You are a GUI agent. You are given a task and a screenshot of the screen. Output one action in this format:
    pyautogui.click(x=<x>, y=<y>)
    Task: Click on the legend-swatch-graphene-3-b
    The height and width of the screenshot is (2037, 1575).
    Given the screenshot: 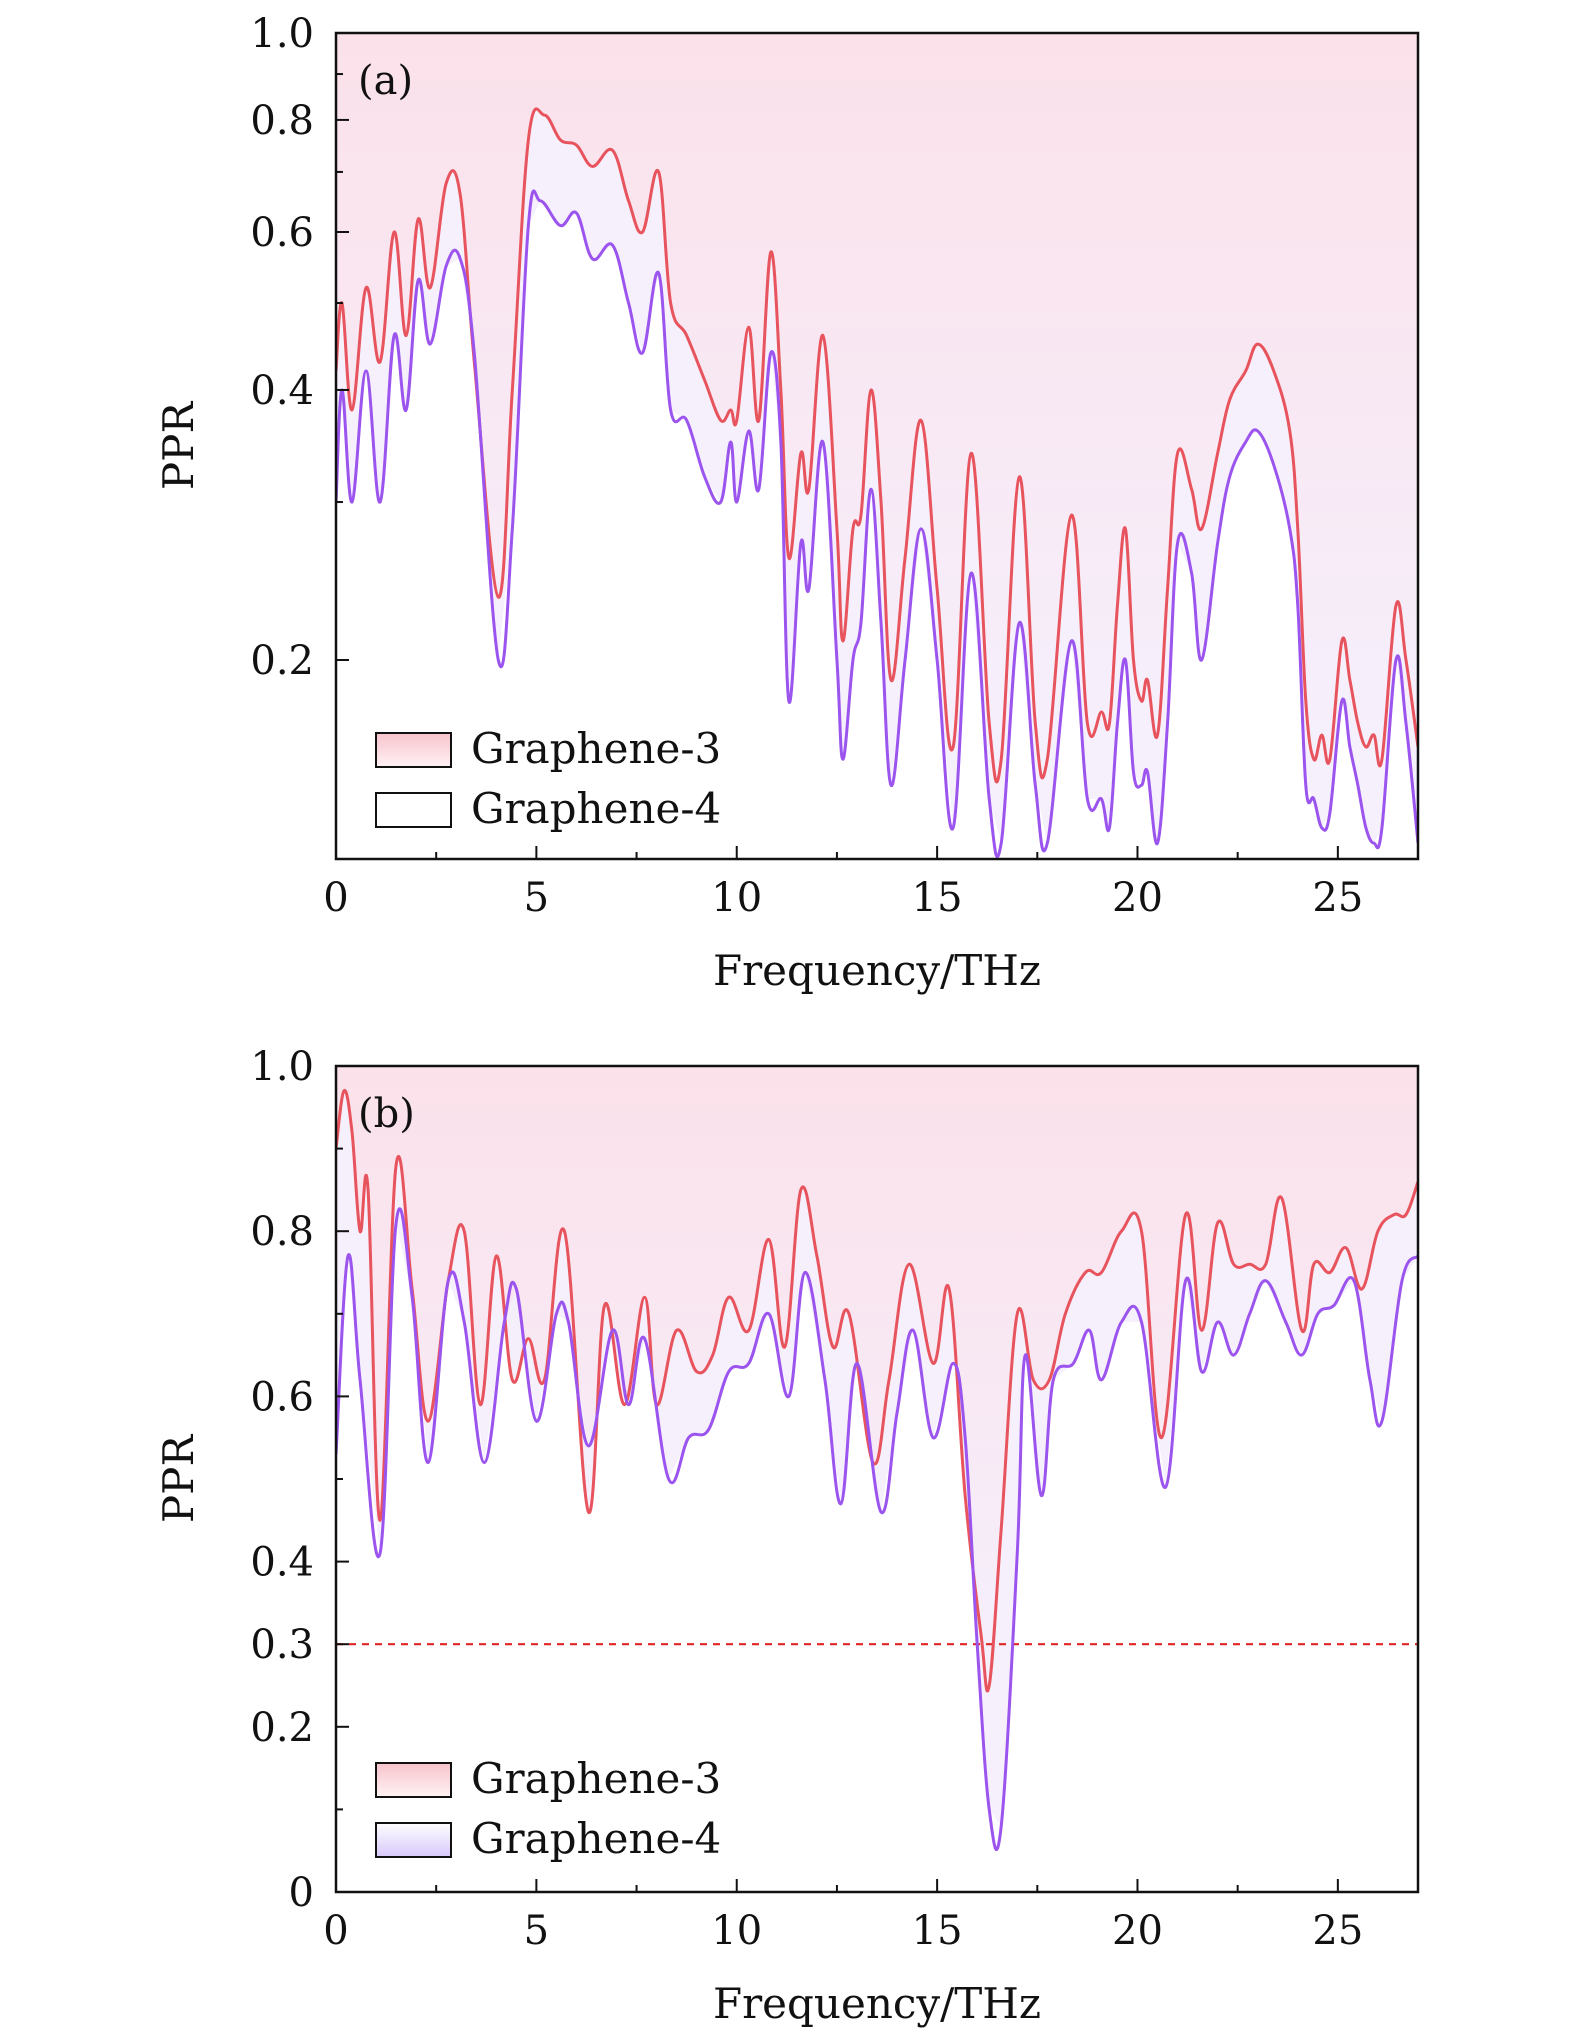 What is the action you would take?
    pyautogui.click(x=413, y=1780)
    